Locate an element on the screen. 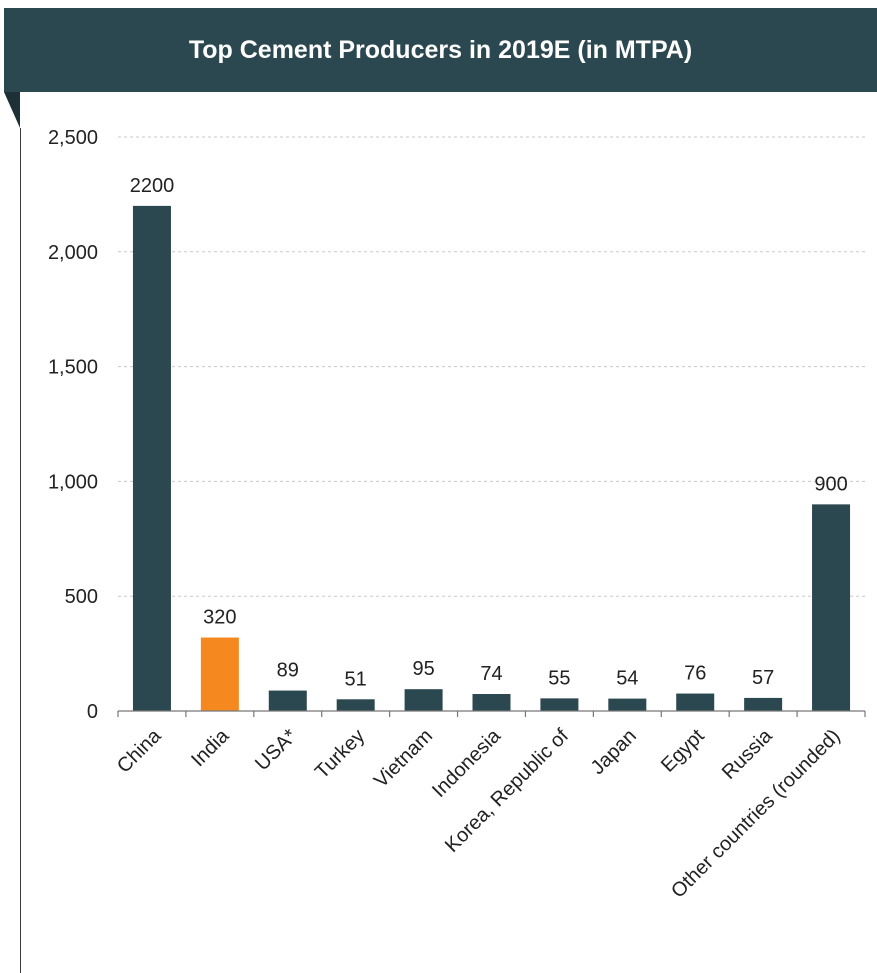 This screenshot has height=973, width=877. data-label: 55 is located at coordinates (559, 678).